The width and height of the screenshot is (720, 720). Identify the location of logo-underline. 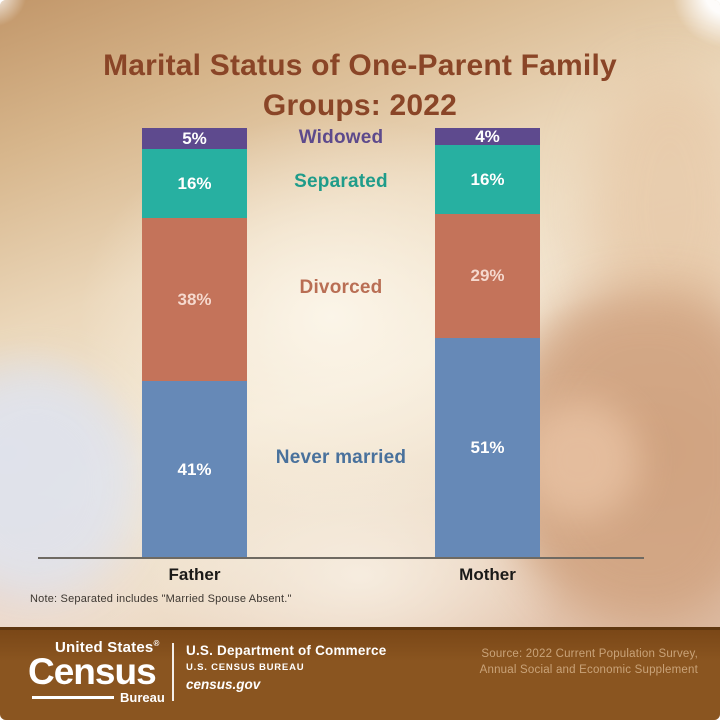
(73, 698).